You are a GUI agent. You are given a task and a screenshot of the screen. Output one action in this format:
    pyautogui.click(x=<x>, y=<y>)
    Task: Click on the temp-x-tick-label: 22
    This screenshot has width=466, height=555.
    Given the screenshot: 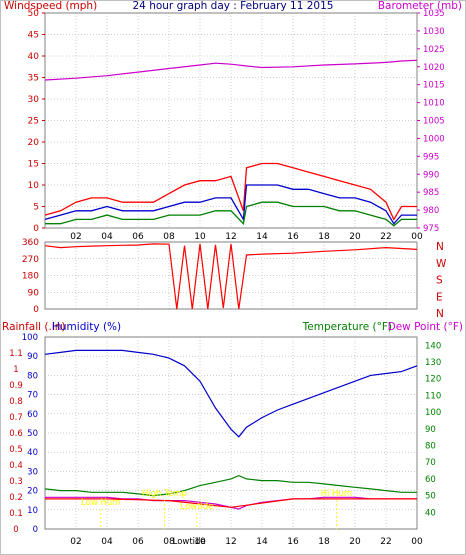 What is the action you would take?
    pyautogui.click(x=385, y=542)
    